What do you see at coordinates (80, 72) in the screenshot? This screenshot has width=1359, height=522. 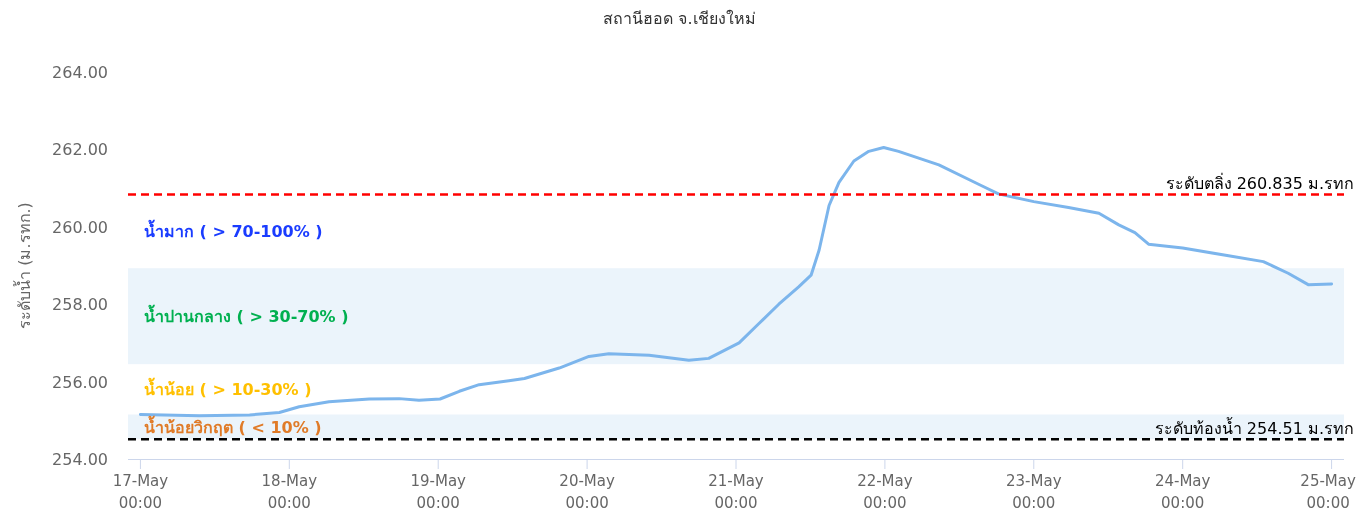 I see `y-tick-label: 264.00` at bounding box center [80, 72].